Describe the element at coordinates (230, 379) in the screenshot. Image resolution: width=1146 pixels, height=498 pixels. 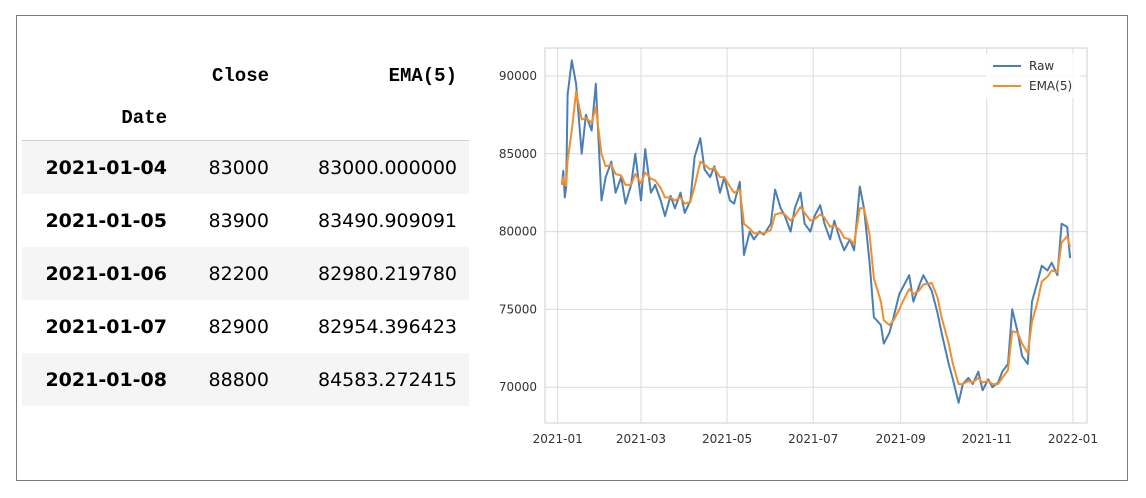
I see `row-close: 88800` at that location.